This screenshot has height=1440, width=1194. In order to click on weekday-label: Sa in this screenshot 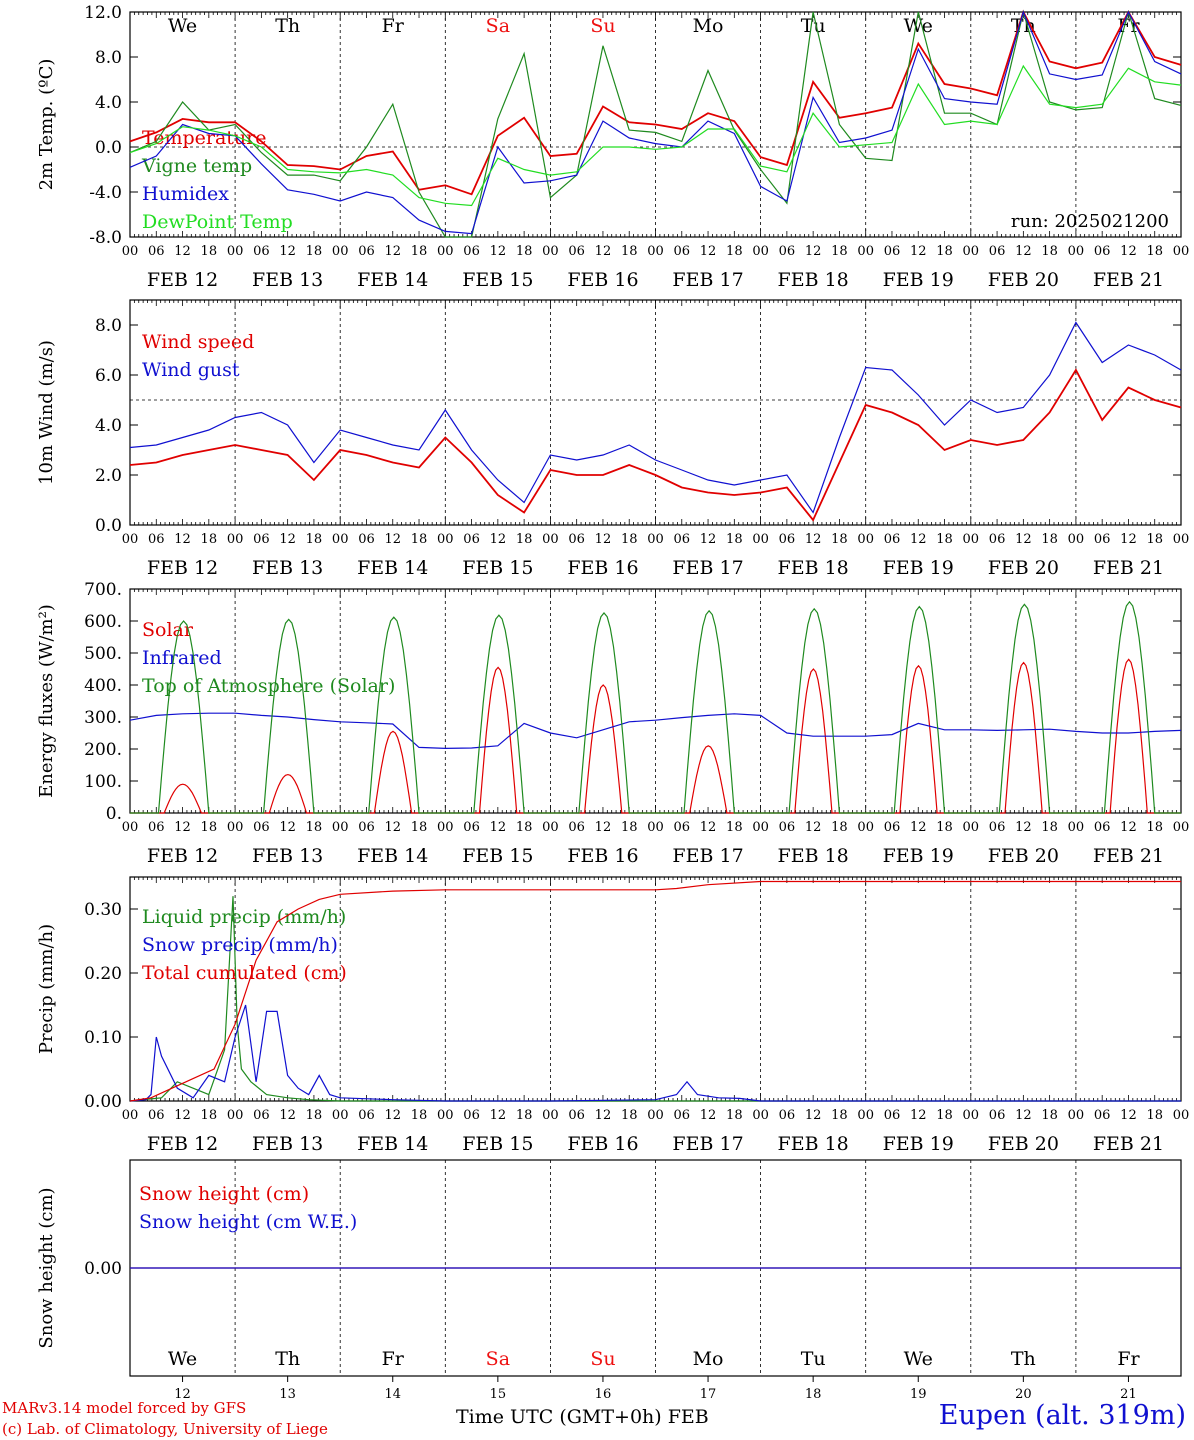, I will do `click(498, 26)`.